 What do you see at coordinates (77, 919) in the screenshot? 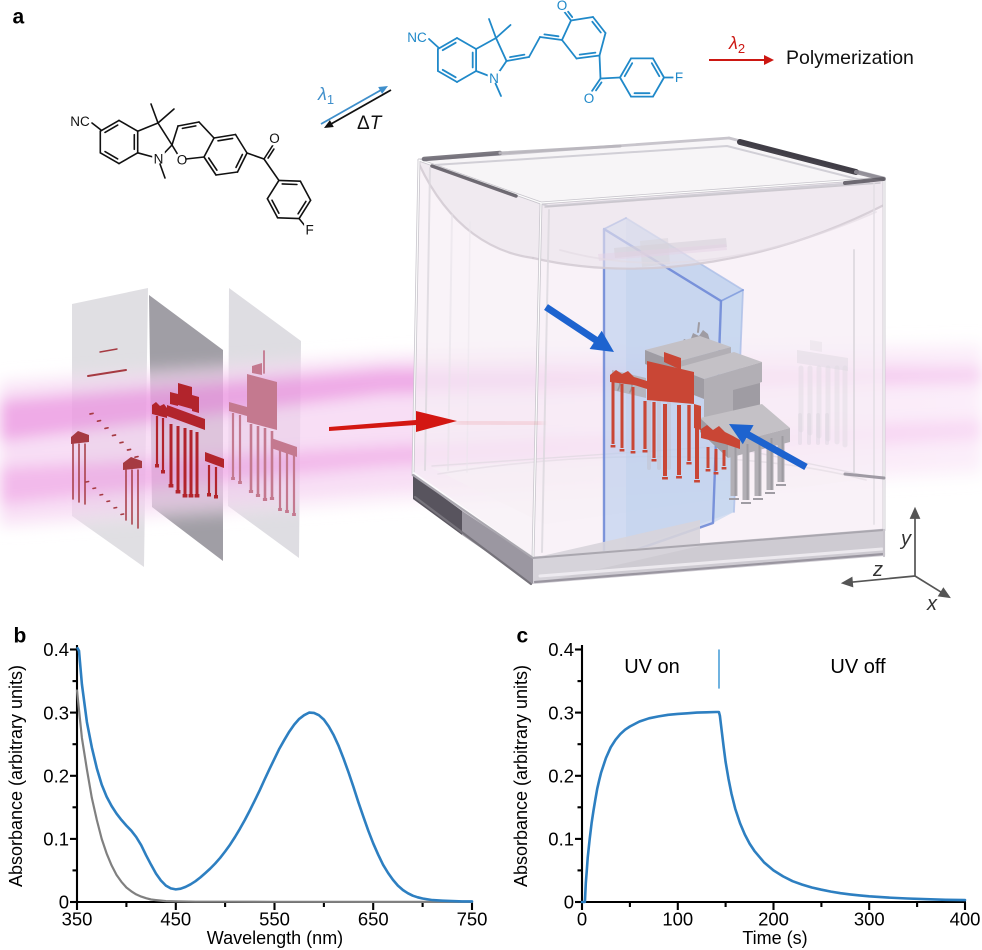
I see `svg-text: 350` at bounding box center [77, 919].